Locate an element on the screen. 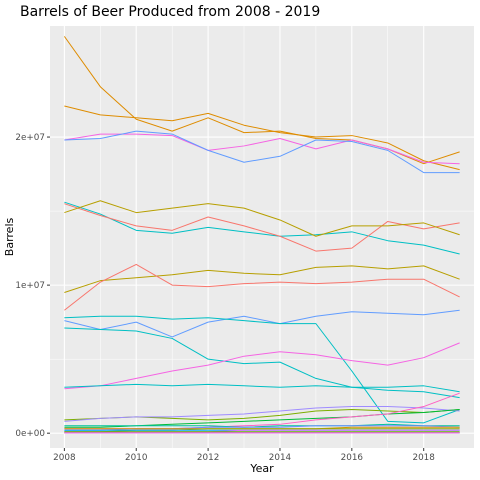 The image size is (480, 480). x-tick-label: 2008 is located at coordinates (64, 458).